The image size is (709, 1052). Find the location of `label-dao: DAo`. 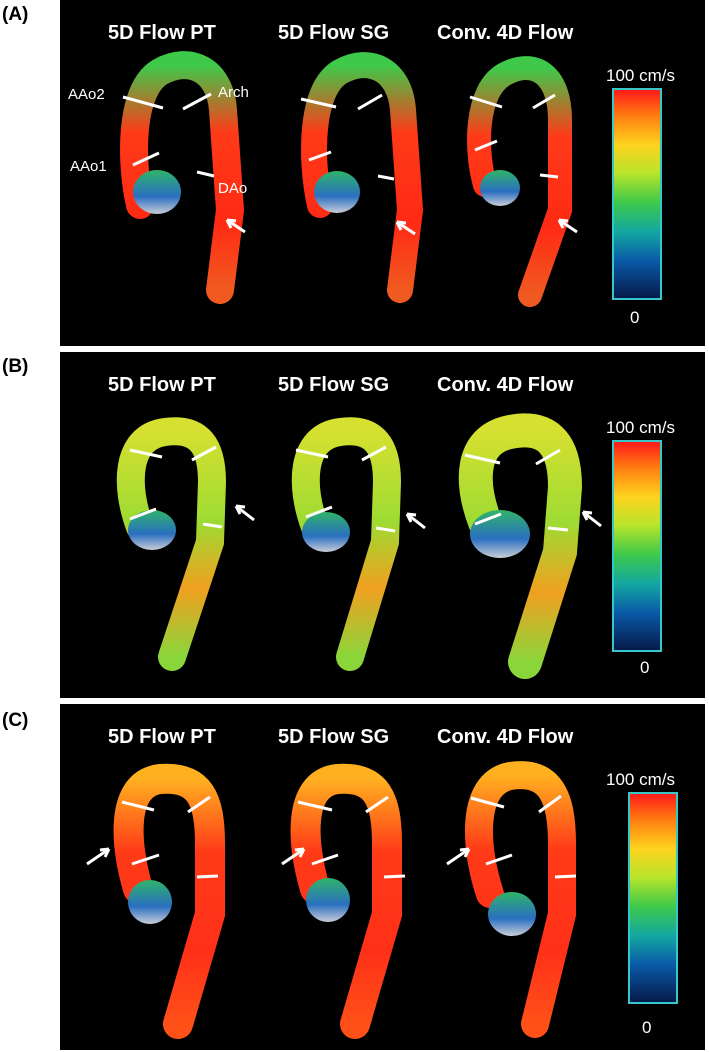

label-dao: DAo is located at coordinates (233, 188).